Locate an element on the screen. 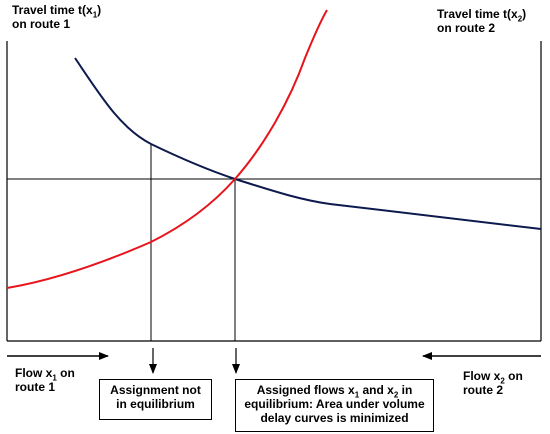 The width and height of the screenshot is (550, 434). non-equilibrium-box-line1: Assignment not is located at coordinates (155, 390).